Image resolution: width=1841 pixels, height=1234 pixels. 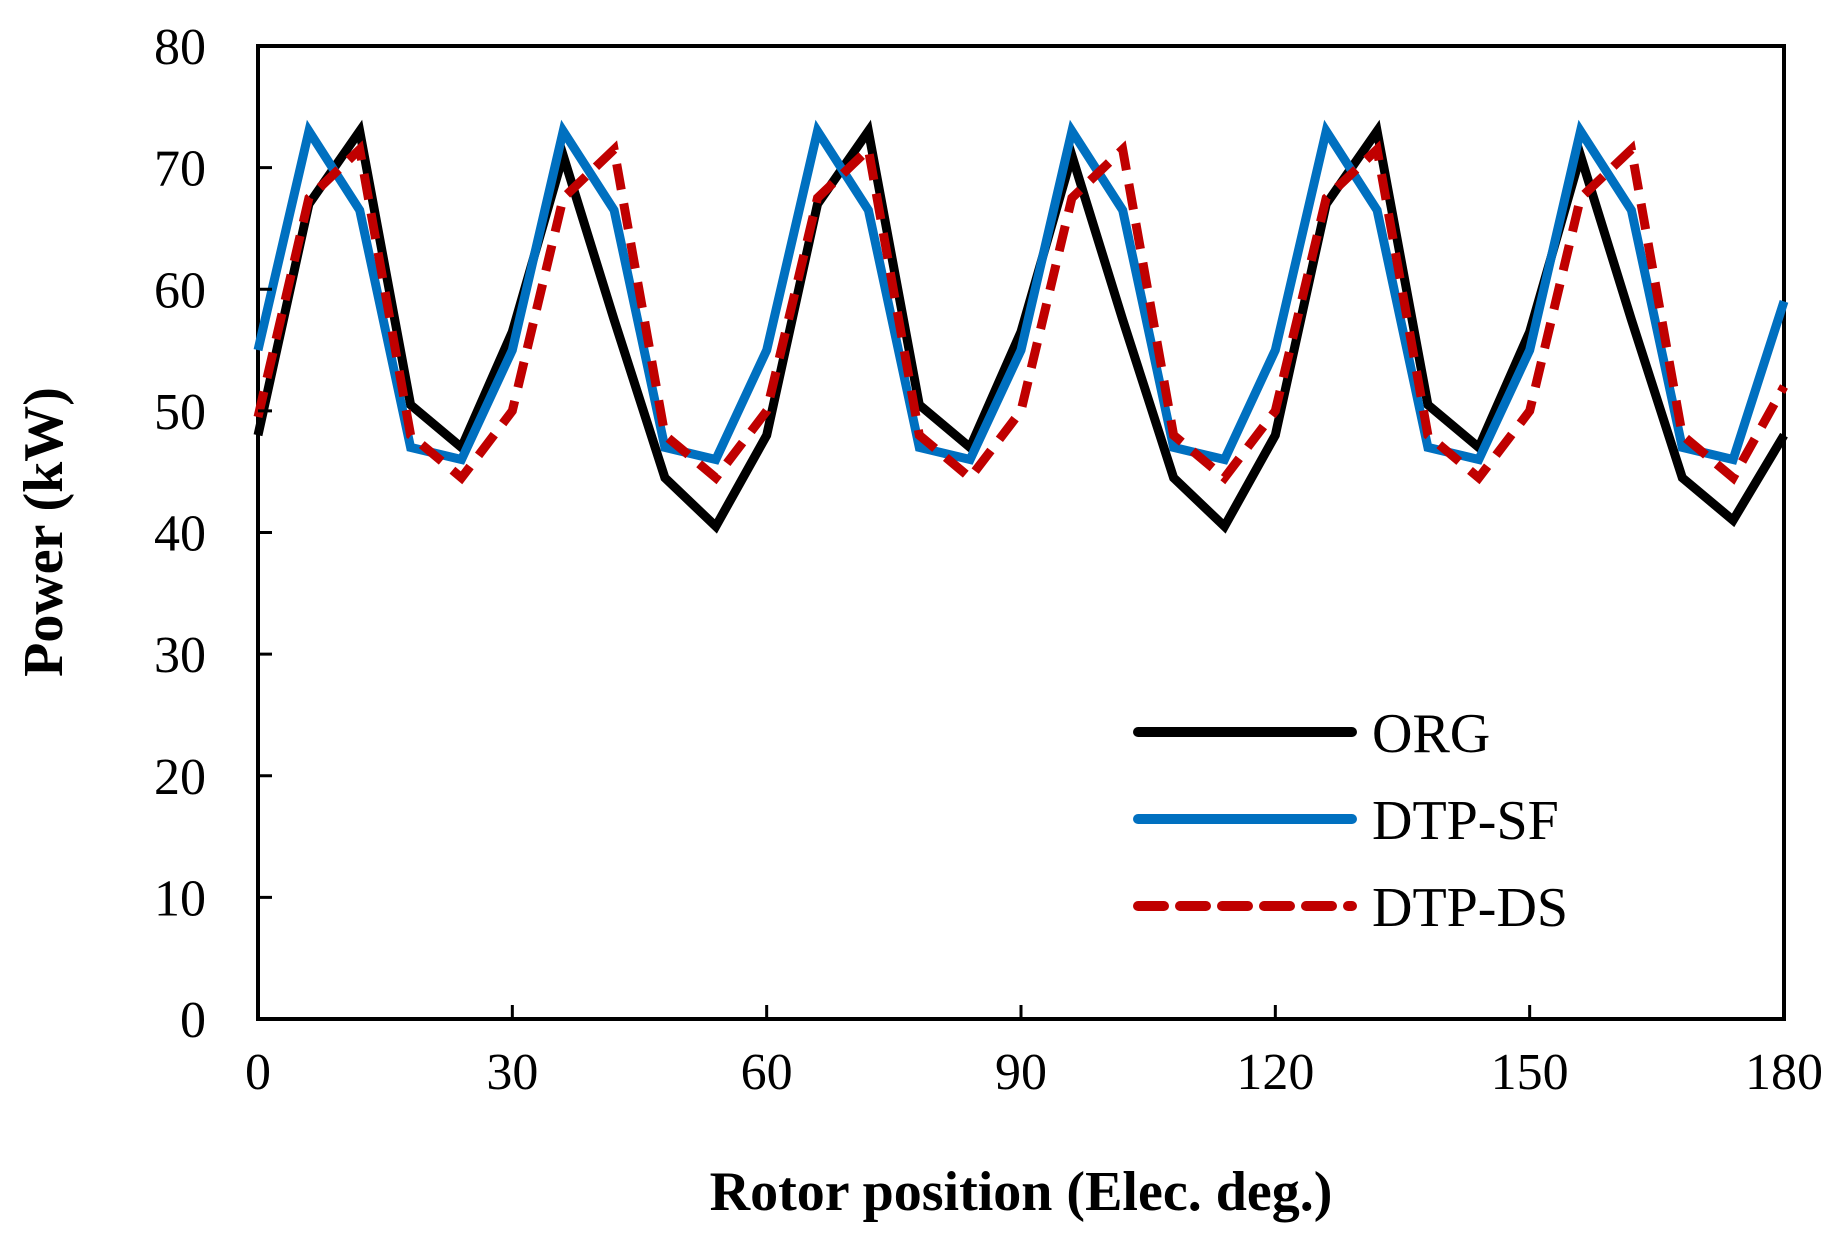 I want to click on y-tick-label: 30, so click(x=180, y=655).